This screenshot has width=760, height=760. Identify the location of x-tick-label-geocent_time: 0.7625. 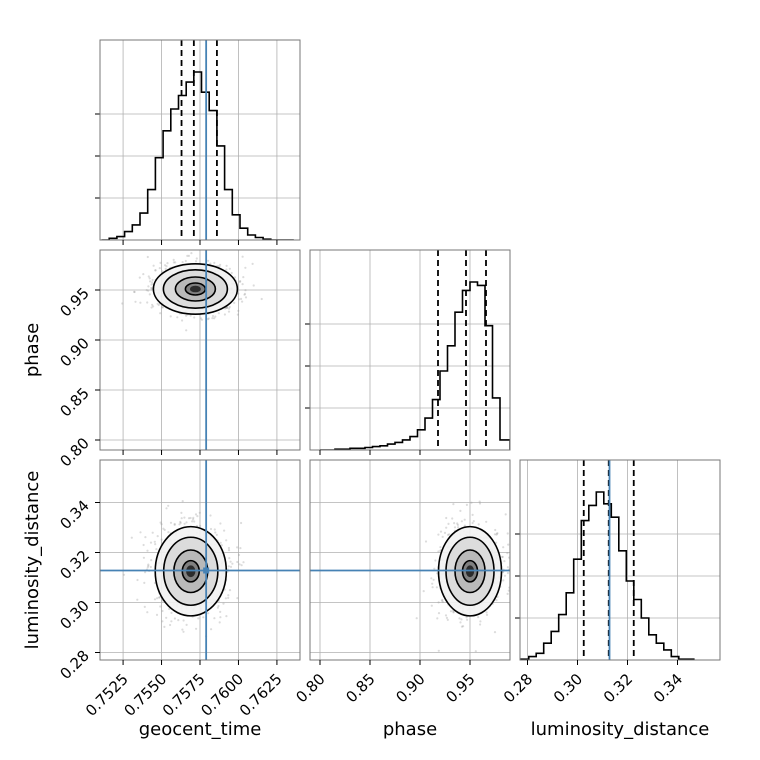
(261, 695).